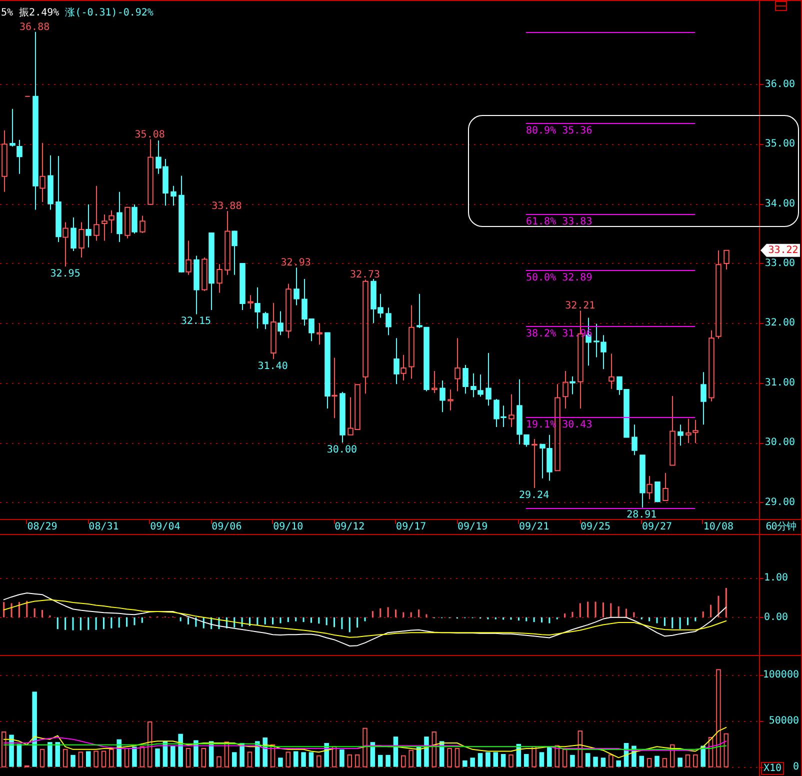  What do you see at coordinates (365, 275) in the screenshot?
I see `annotation: 32.73` at bounding box center [365, 275].